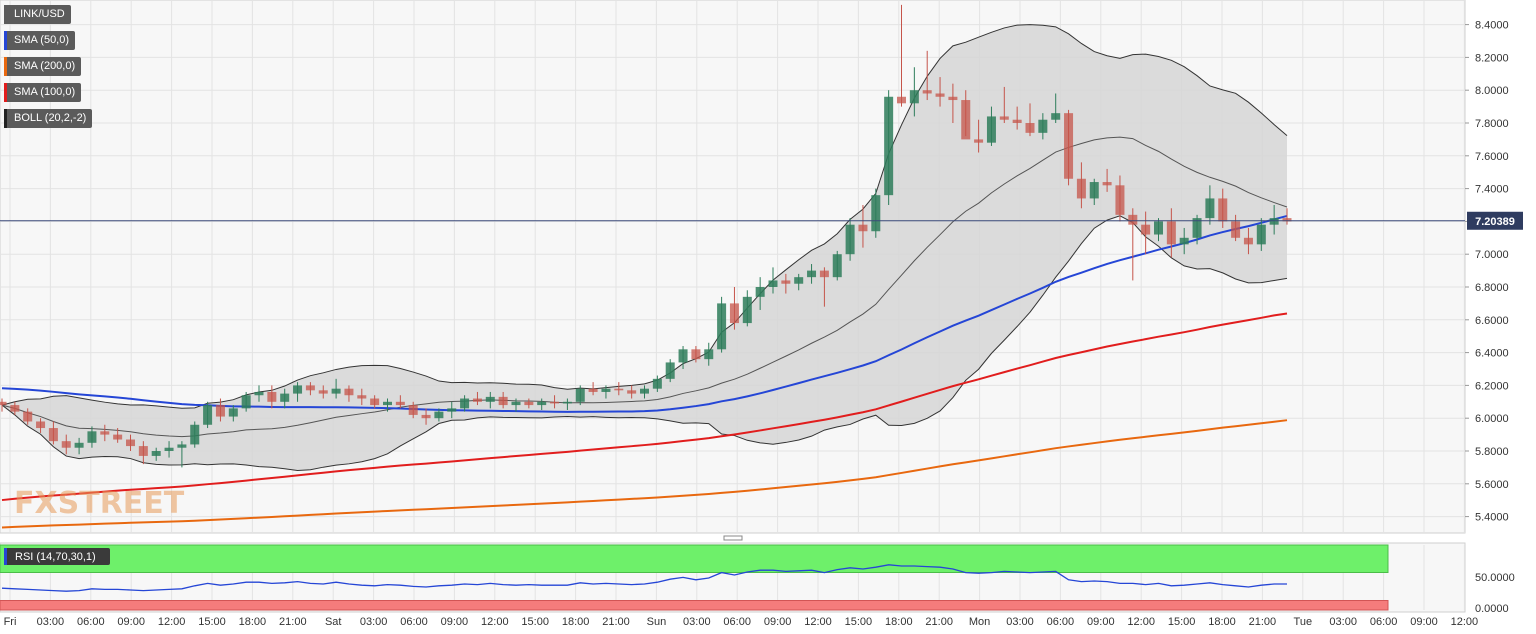 This screenshot has height=634, width=1536. What do you see at coordinates (697, 622) in the screenshot?
I see `x-tick-label: 03:00` at bounding box center [697, 622].